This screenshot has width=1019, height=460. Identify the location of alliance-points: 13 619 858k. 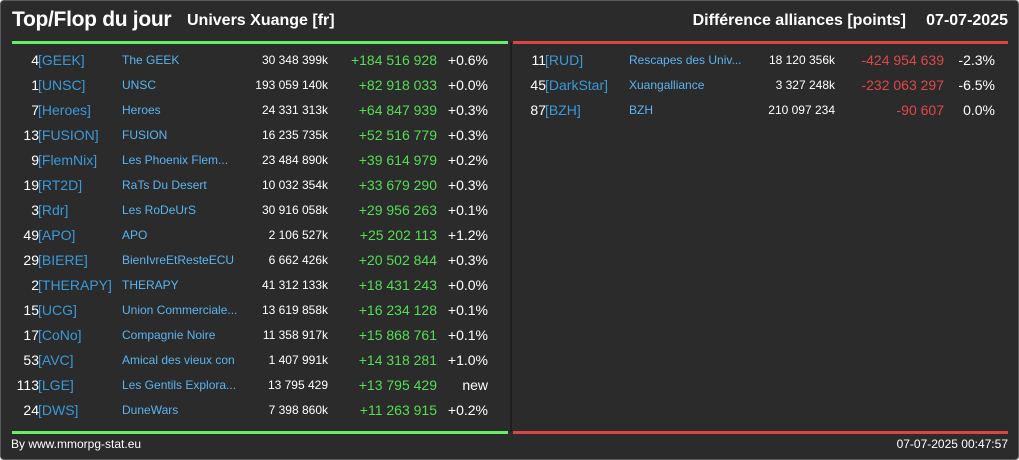
(294, 310).